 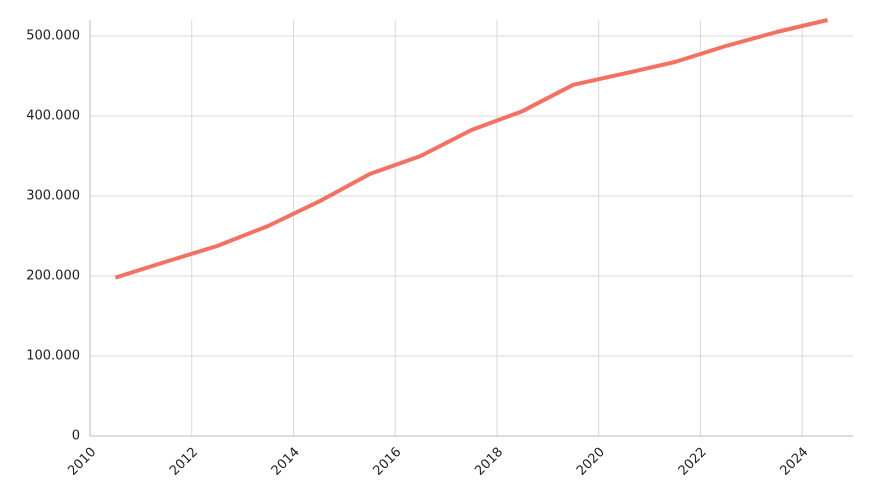 I want to click on x-tick-label: 2016, so click(x=387, y=462).